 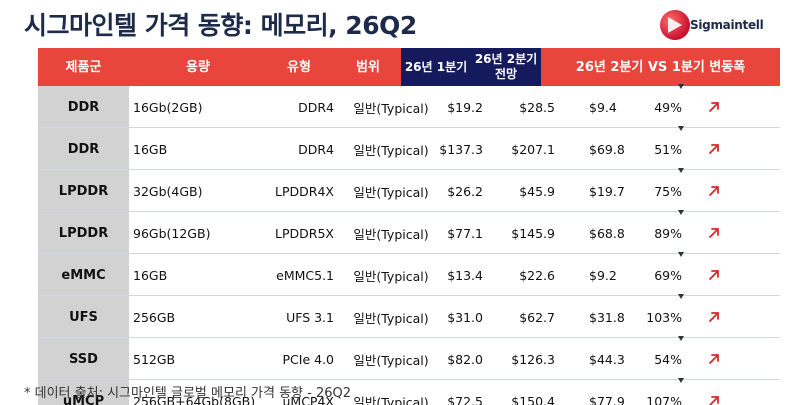 I want to click on type-cell: uMCP4X, so click(x=308, y=399).